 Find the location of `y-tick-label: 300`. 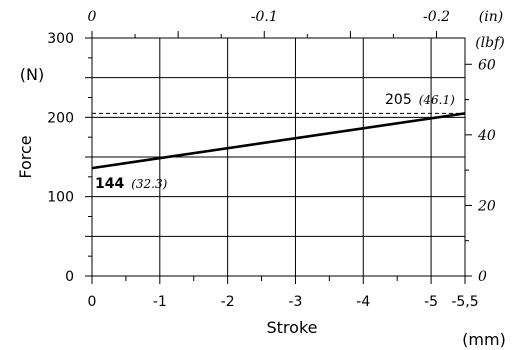

y-tick-label: 300 is located at coordinates (60, 39).